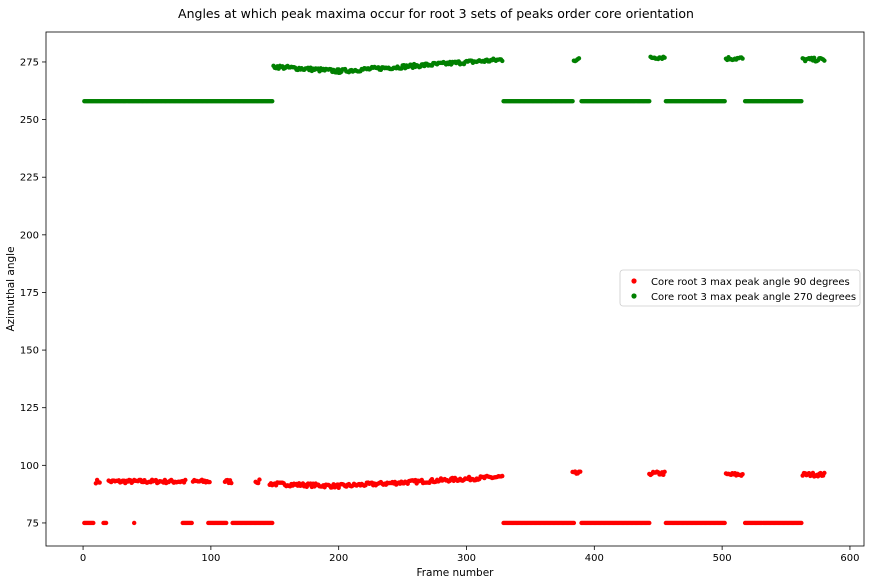 The width and height of the screenshot is (872, 584). I want to click on x-tick-label: 600, so click(849, 558).